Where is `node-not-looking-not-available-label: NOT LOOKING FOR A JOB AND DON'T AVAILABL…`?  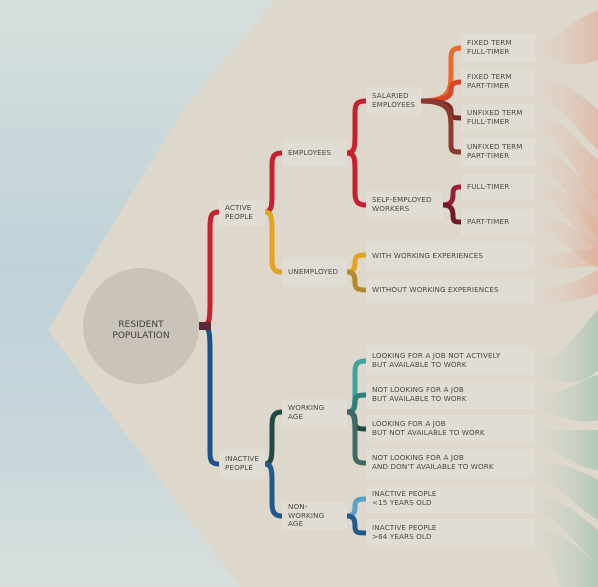
node-not-looking-not-available-label: NOT LOOKING FOR A JOB AND DON'T AVAILABL… is located at coordinates (433, 462).